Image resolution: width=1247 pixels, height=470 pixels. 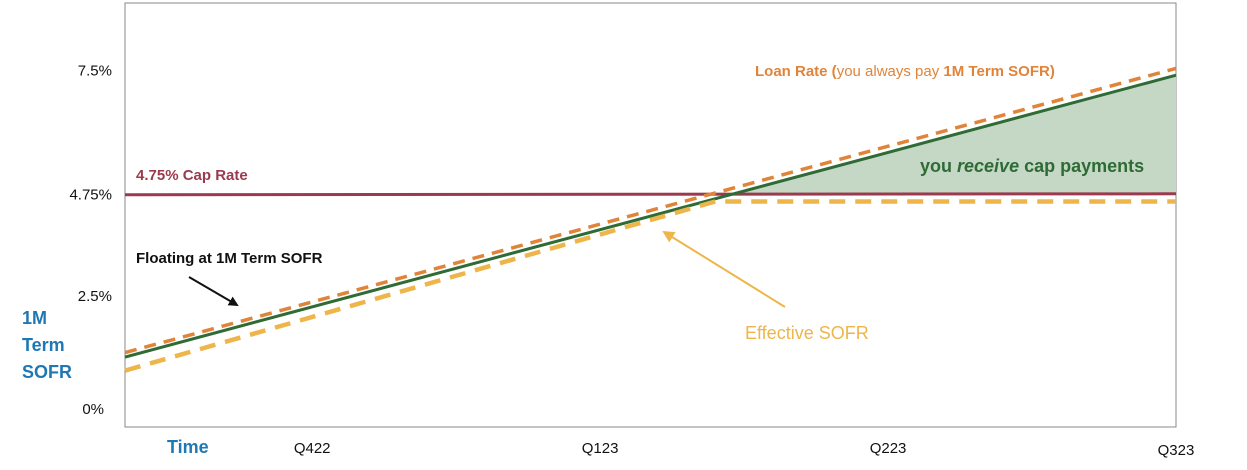 What do you see at coordinates (1052, 71) in the screenshot?
I see `loan-rate-suffix: )` at bounding box center [1052, 71].